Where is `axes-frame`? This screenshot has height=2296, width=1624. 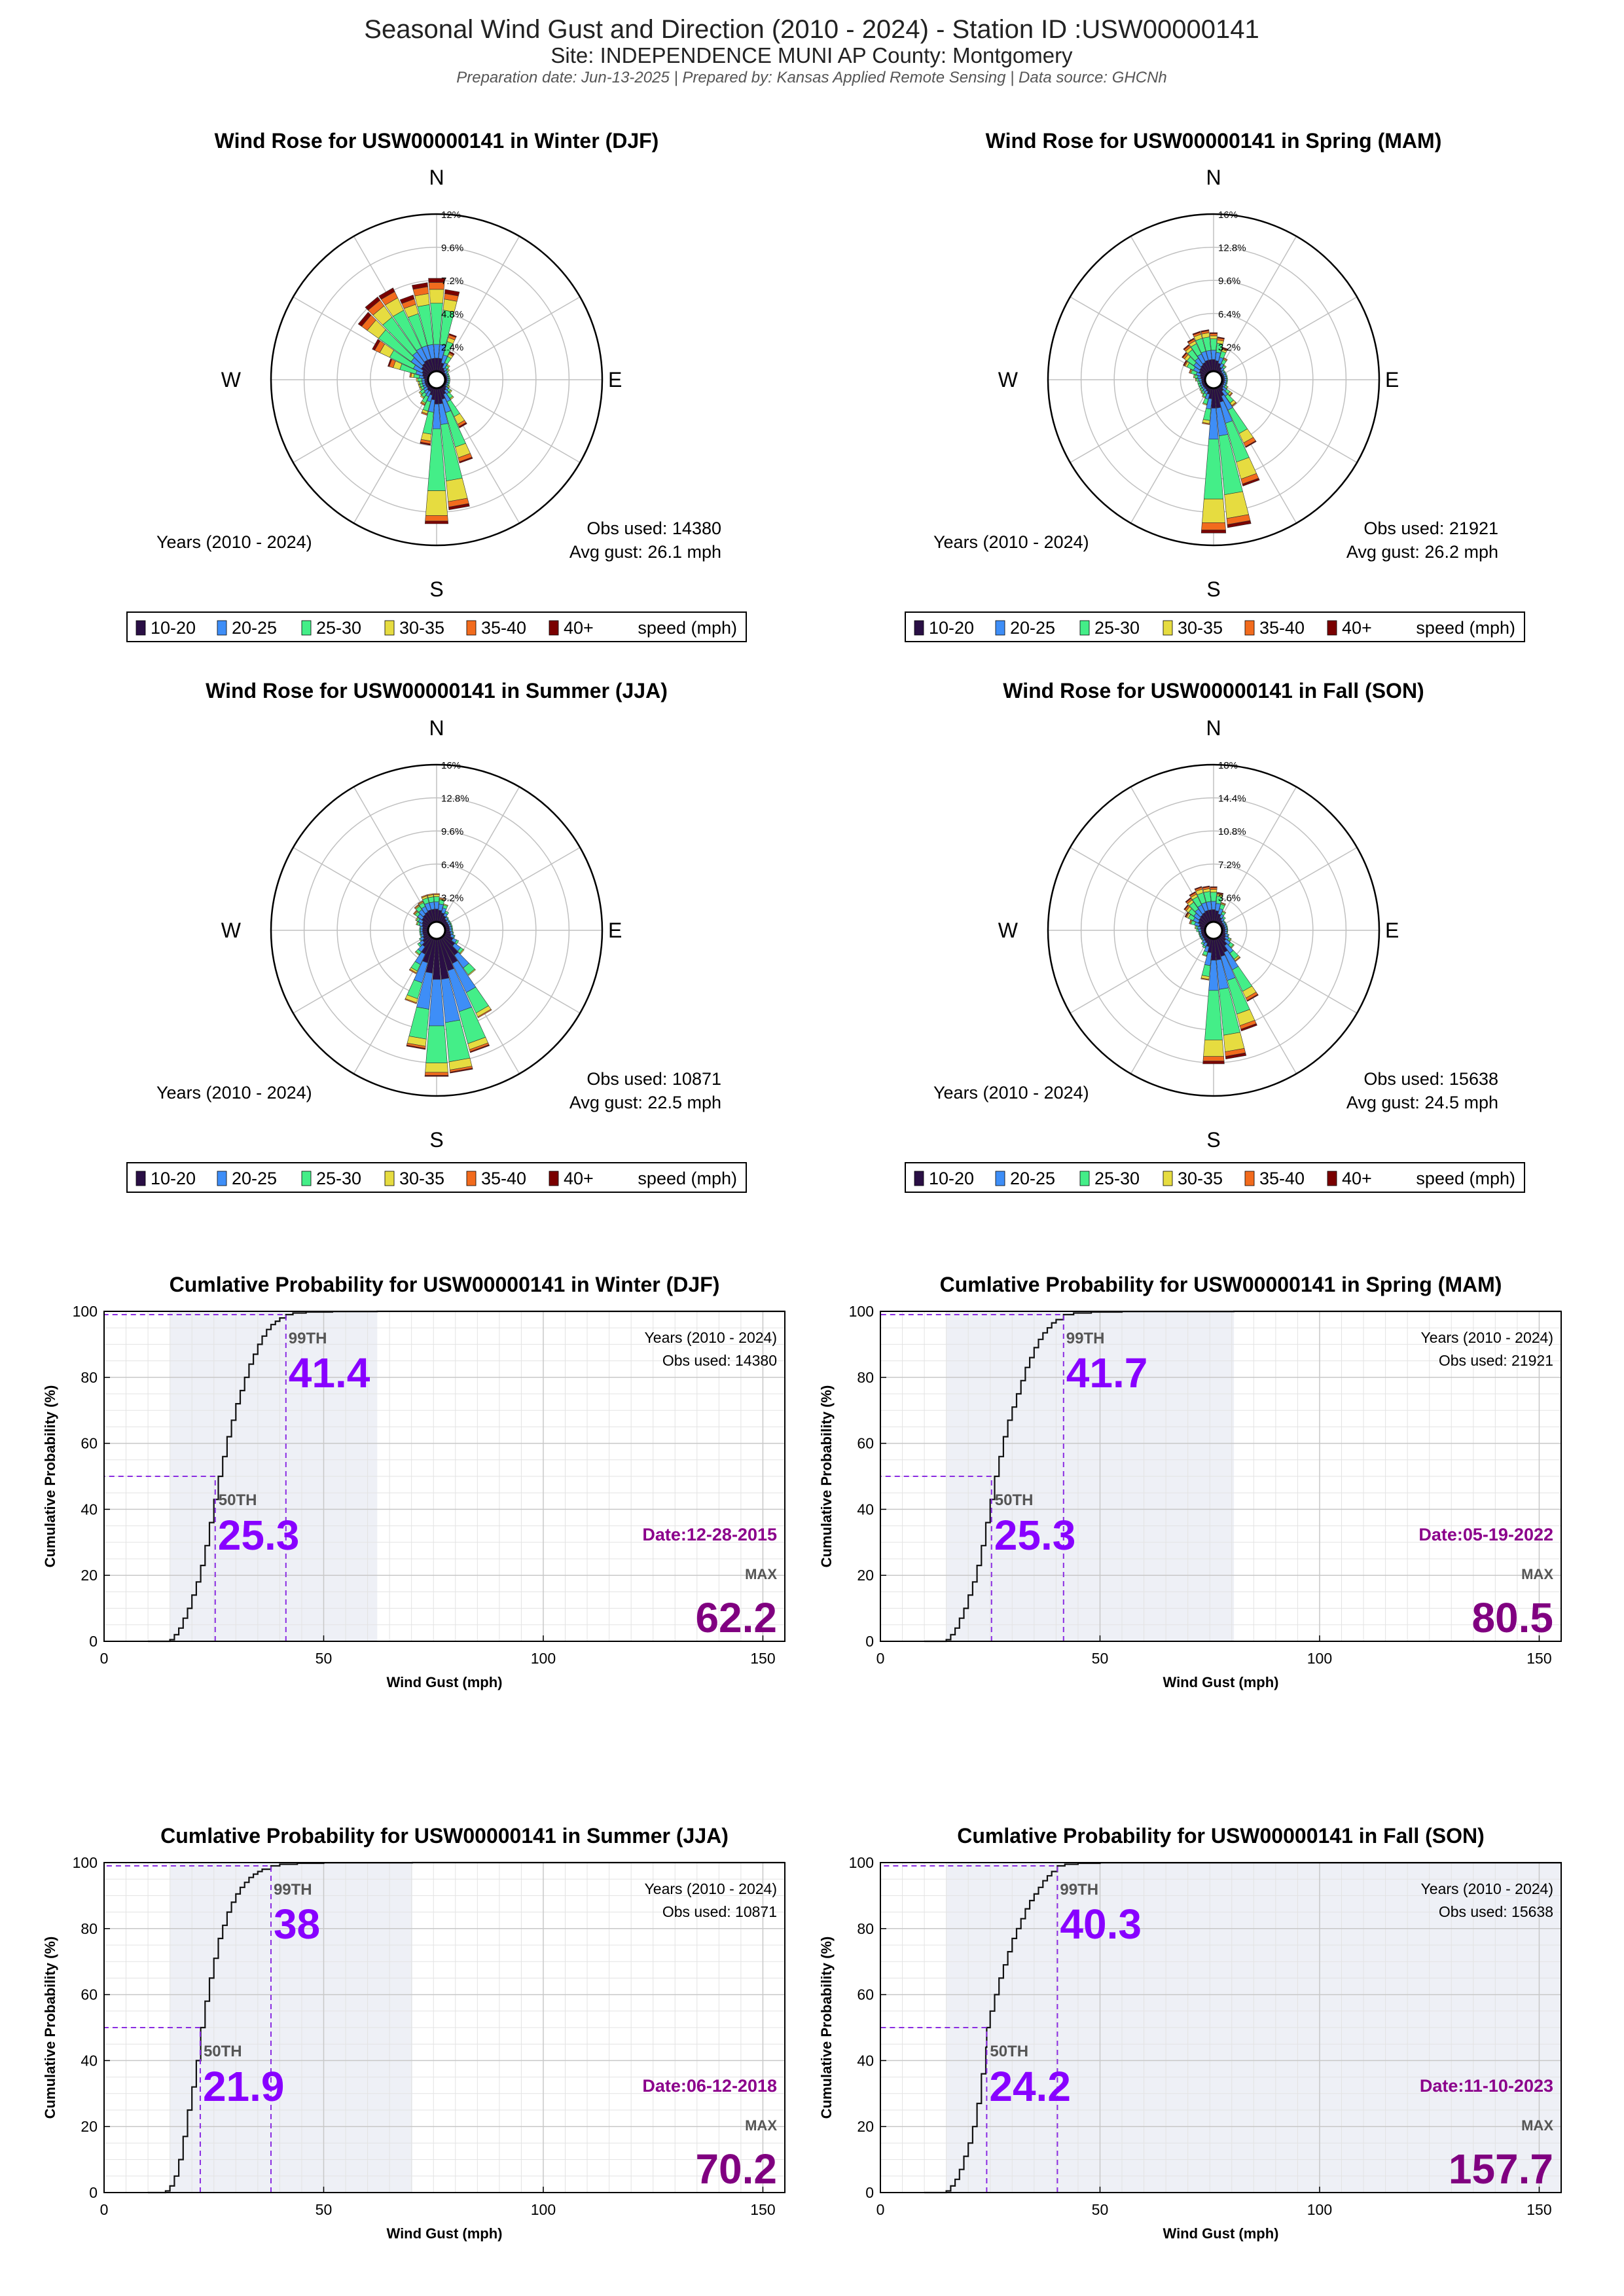 axes-frame is located at coordinates (1221, 1476).